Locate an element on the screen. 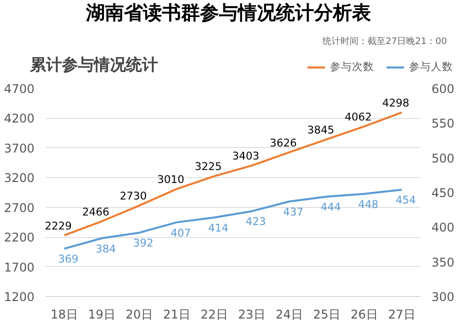 Image resolution: width=457 pixels, height=324 pixels. data-label: 4062 is located at coordinates (358, 117).